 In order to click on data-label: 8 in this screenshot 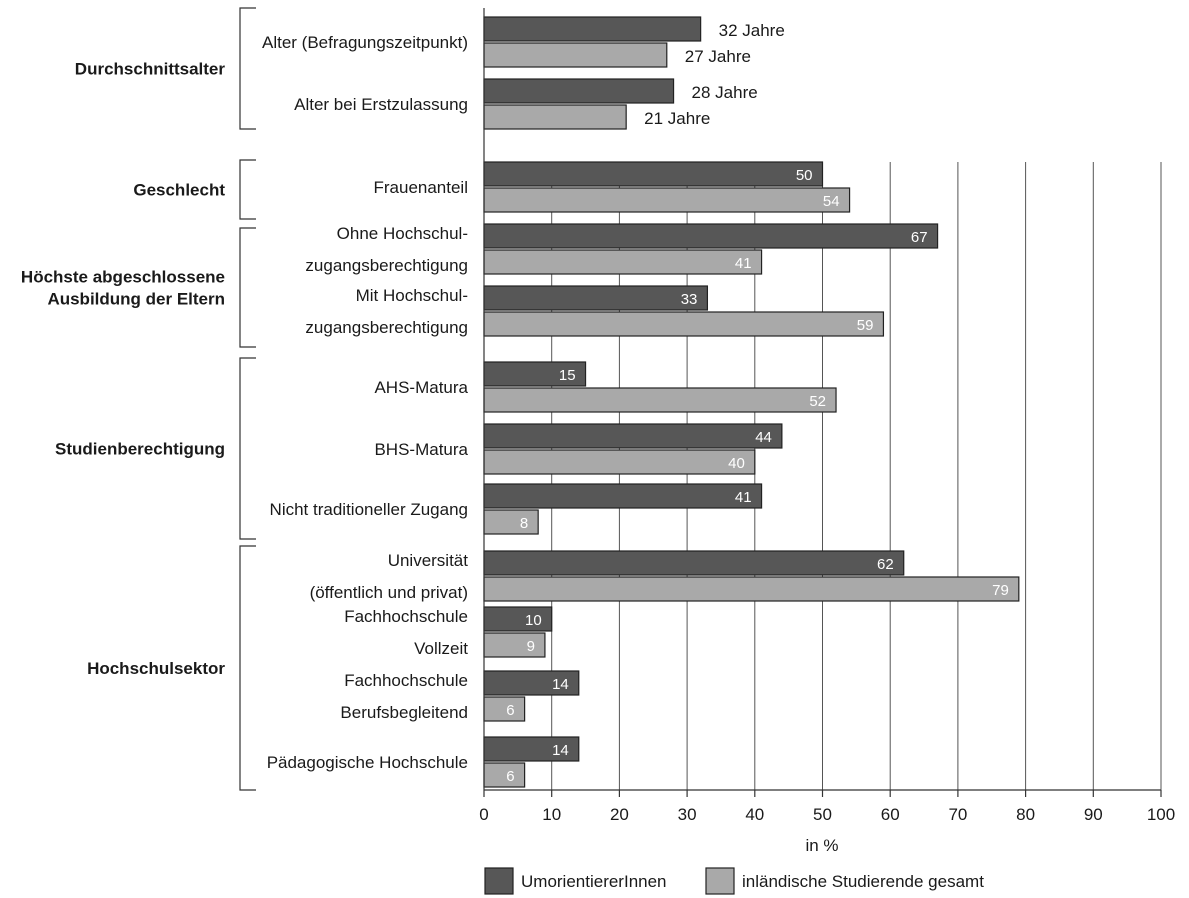, I will do `click(524, 523)`.